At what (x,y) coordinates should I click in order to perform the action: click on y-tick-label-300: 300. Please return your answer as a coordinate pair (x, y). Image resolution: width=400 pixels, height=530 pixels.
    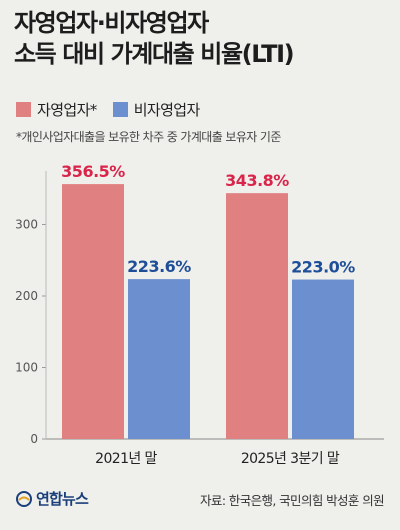
    Looking at the image, I should click on (26, 225).